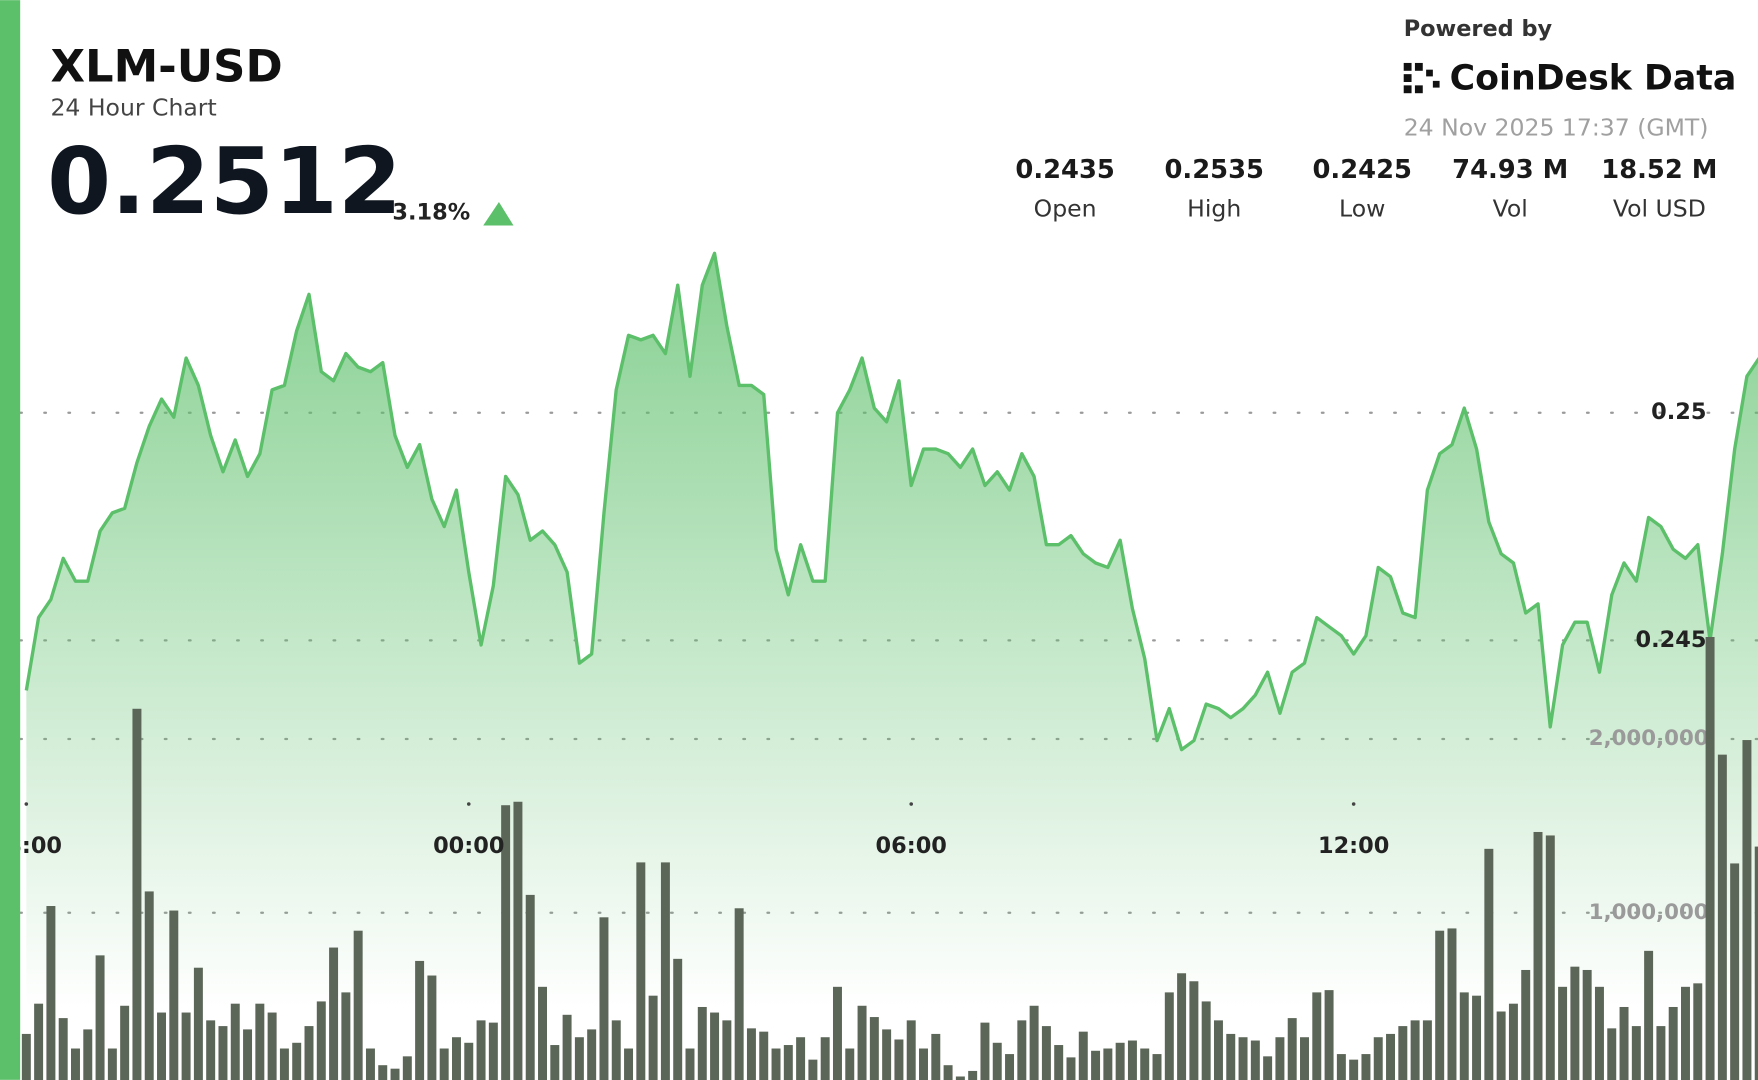 The width and height of the screenshot is (1758, 1080). Describe the element at coordinates (224, 181) in the screenshot. I see `price: 0.2512` at that location.